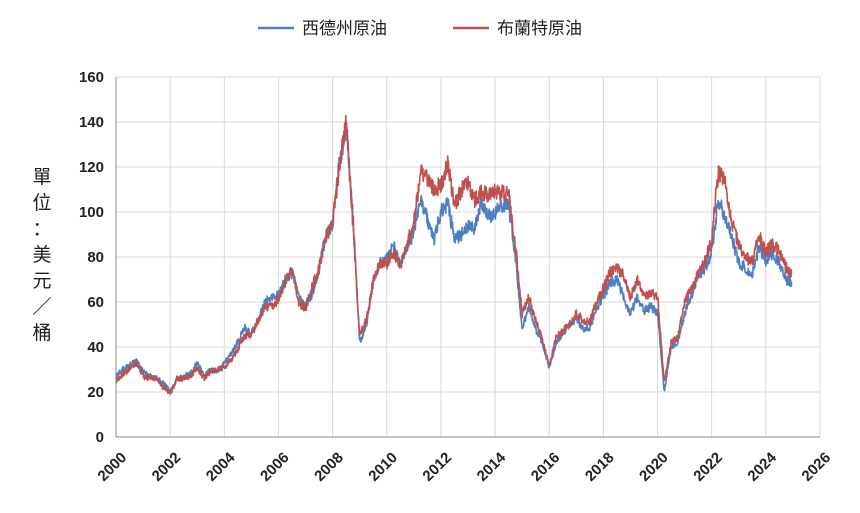  What do you see at coordinates (546, 467) in the screenshot?
I see `x-tick-label: 2016` at bounding box center [546, 467].